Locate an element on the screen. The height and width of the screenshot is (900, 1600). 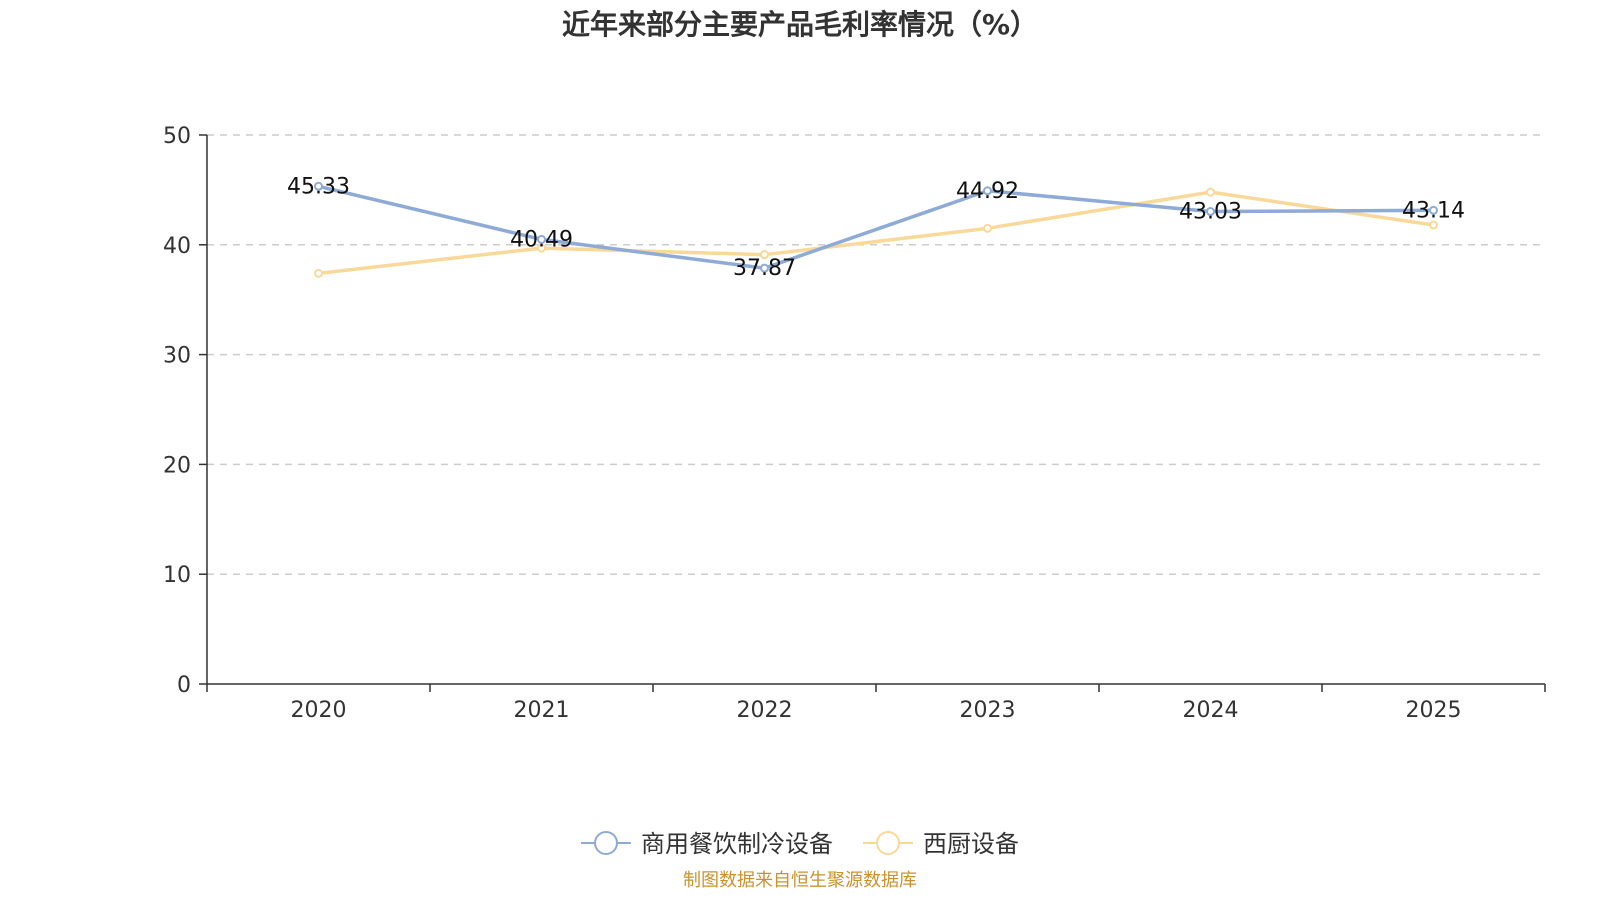
data-label-2020: 45.33 is located at coordinates (318, 186).